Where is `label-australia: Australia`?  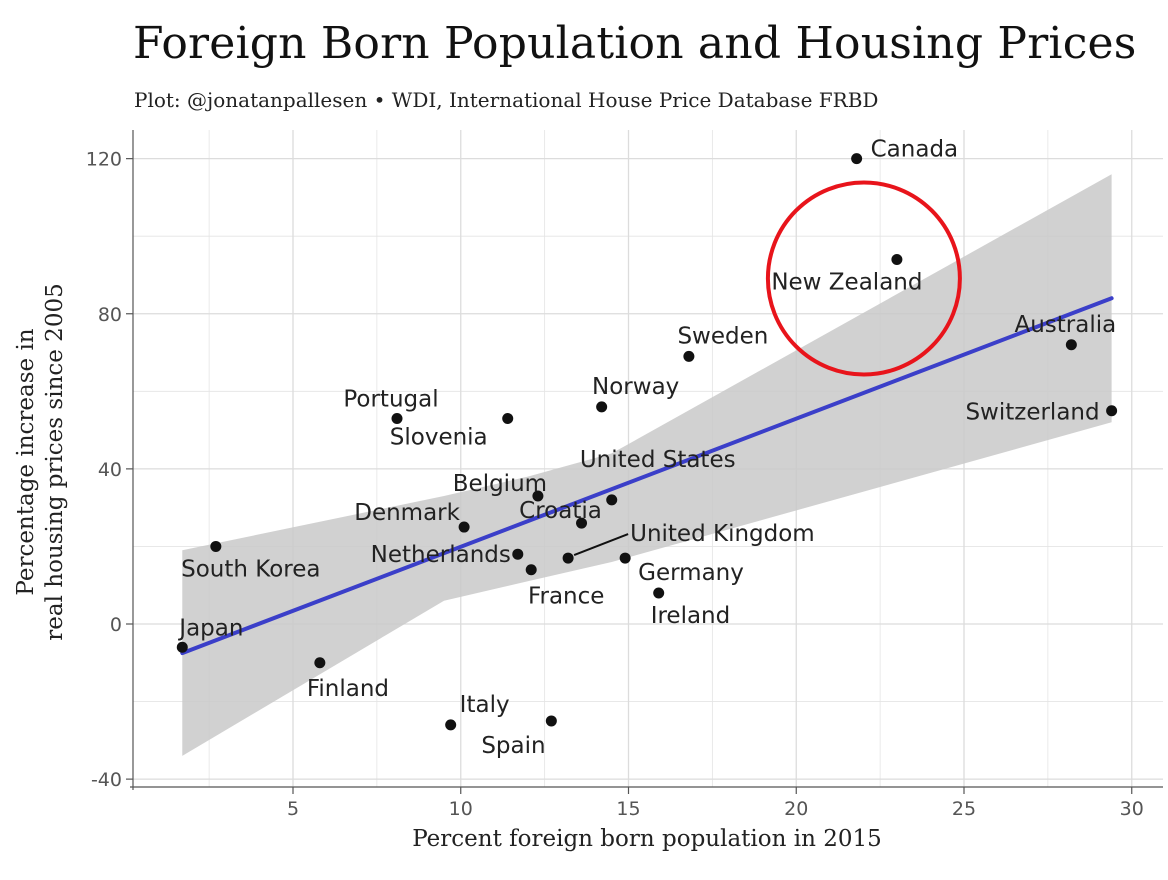 label-australia: Australia is located at coordinates (1065, 325).